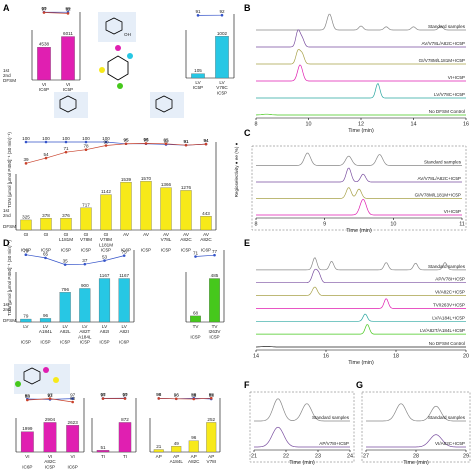 The height and width of the screenshot is (474, 474). What do you see at coordinates (146, 178) in the screenshot?
I see `bar-value-label: 1570` at bounding box center [146, 178].